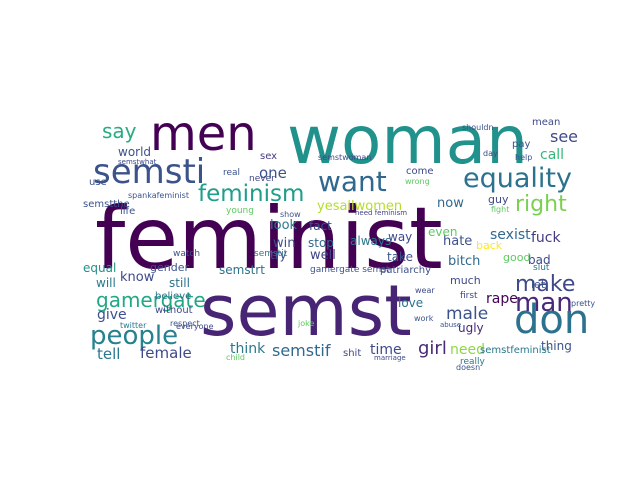 This screenshot has width=640, height=480. What do you see at coordinates (390, 358) in the screenshot?
I see `cloud-word: marriage` at bounding box center [390, 358].